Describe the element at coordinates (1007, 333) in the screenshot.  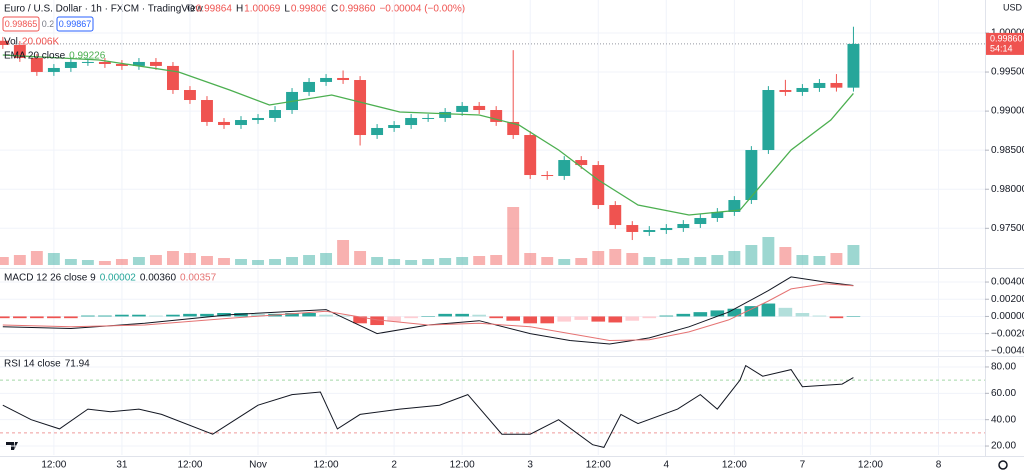
I see `y-tick-label: −0.00200` at that location.